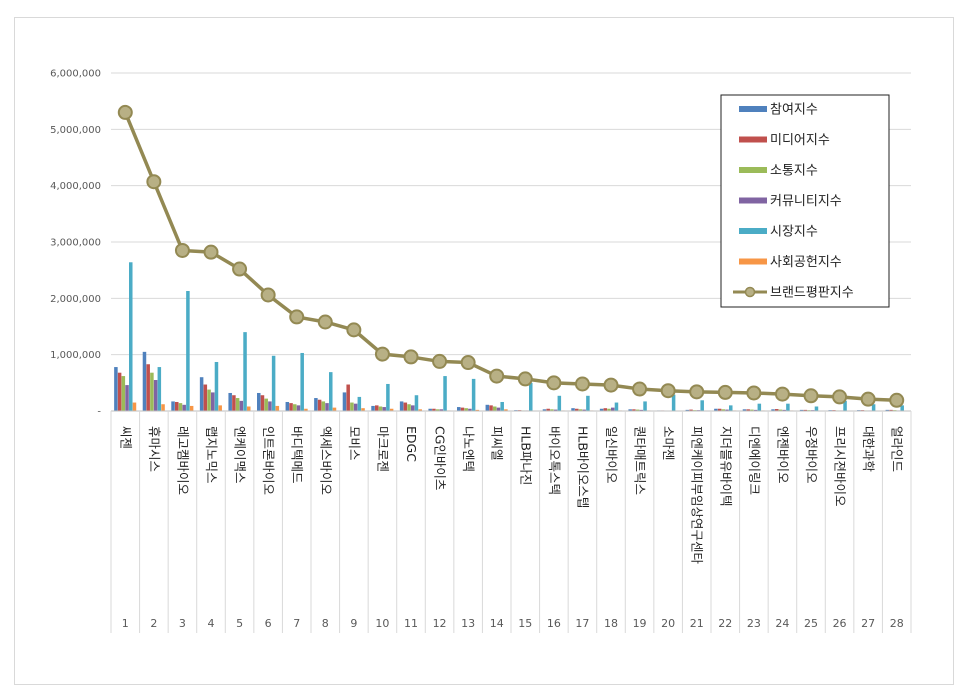  I want to click on category-label: 모비스, so click(354, 443).